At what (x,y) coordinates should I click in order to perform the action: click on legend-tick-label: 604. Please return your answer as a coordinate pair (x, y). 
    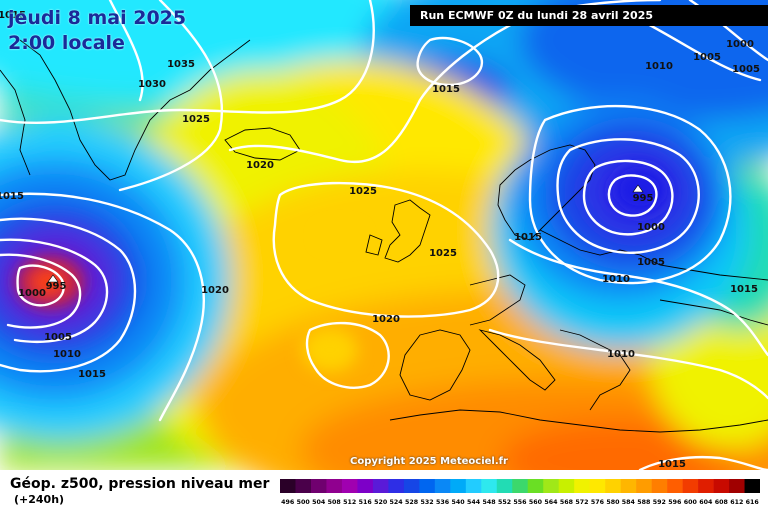
    Looking at the image, I should click on (706, 502).